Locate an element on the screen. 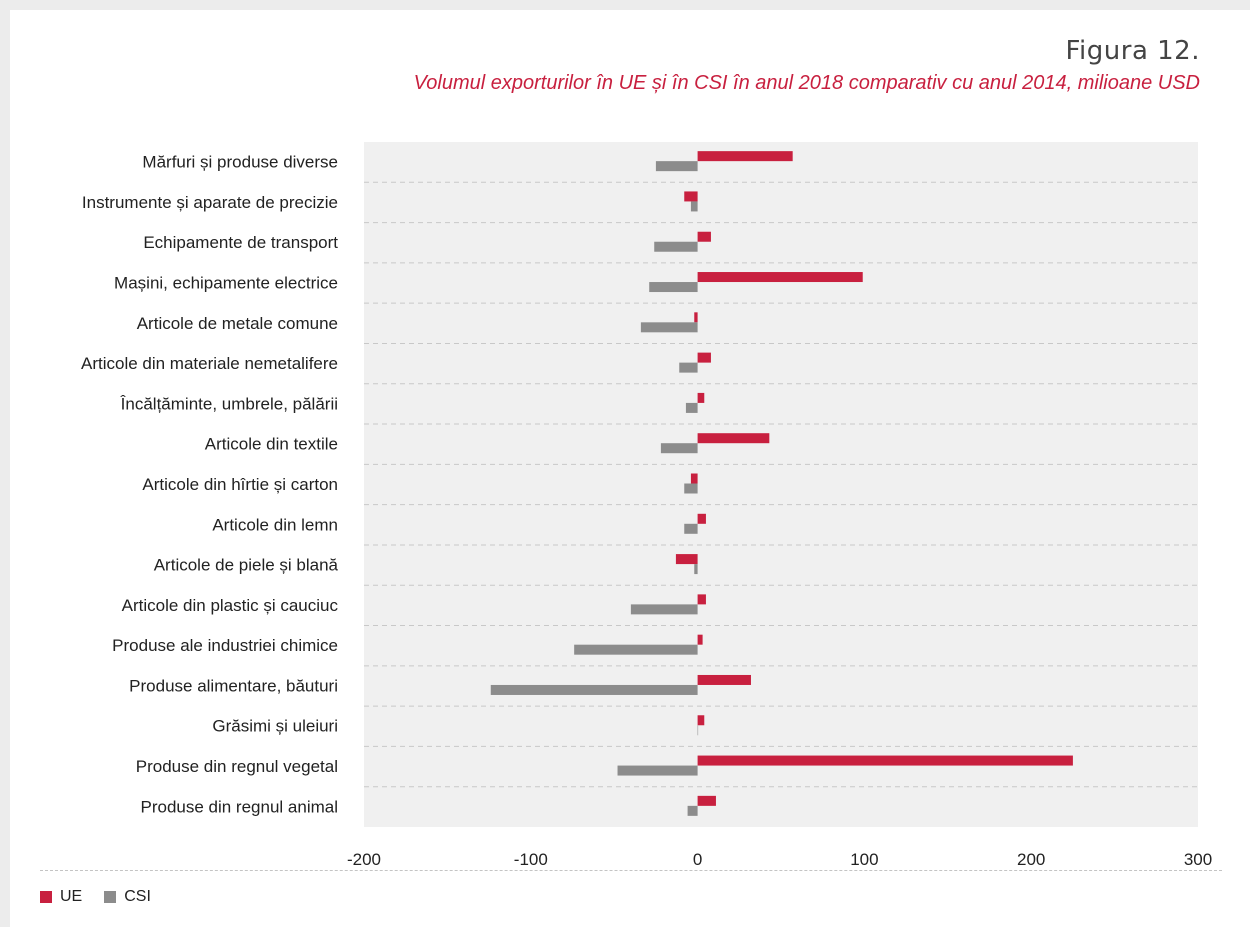 The height and width of the screenshot is (927, 1250). legend-swatch-ue is located at coordinates (46, 897).